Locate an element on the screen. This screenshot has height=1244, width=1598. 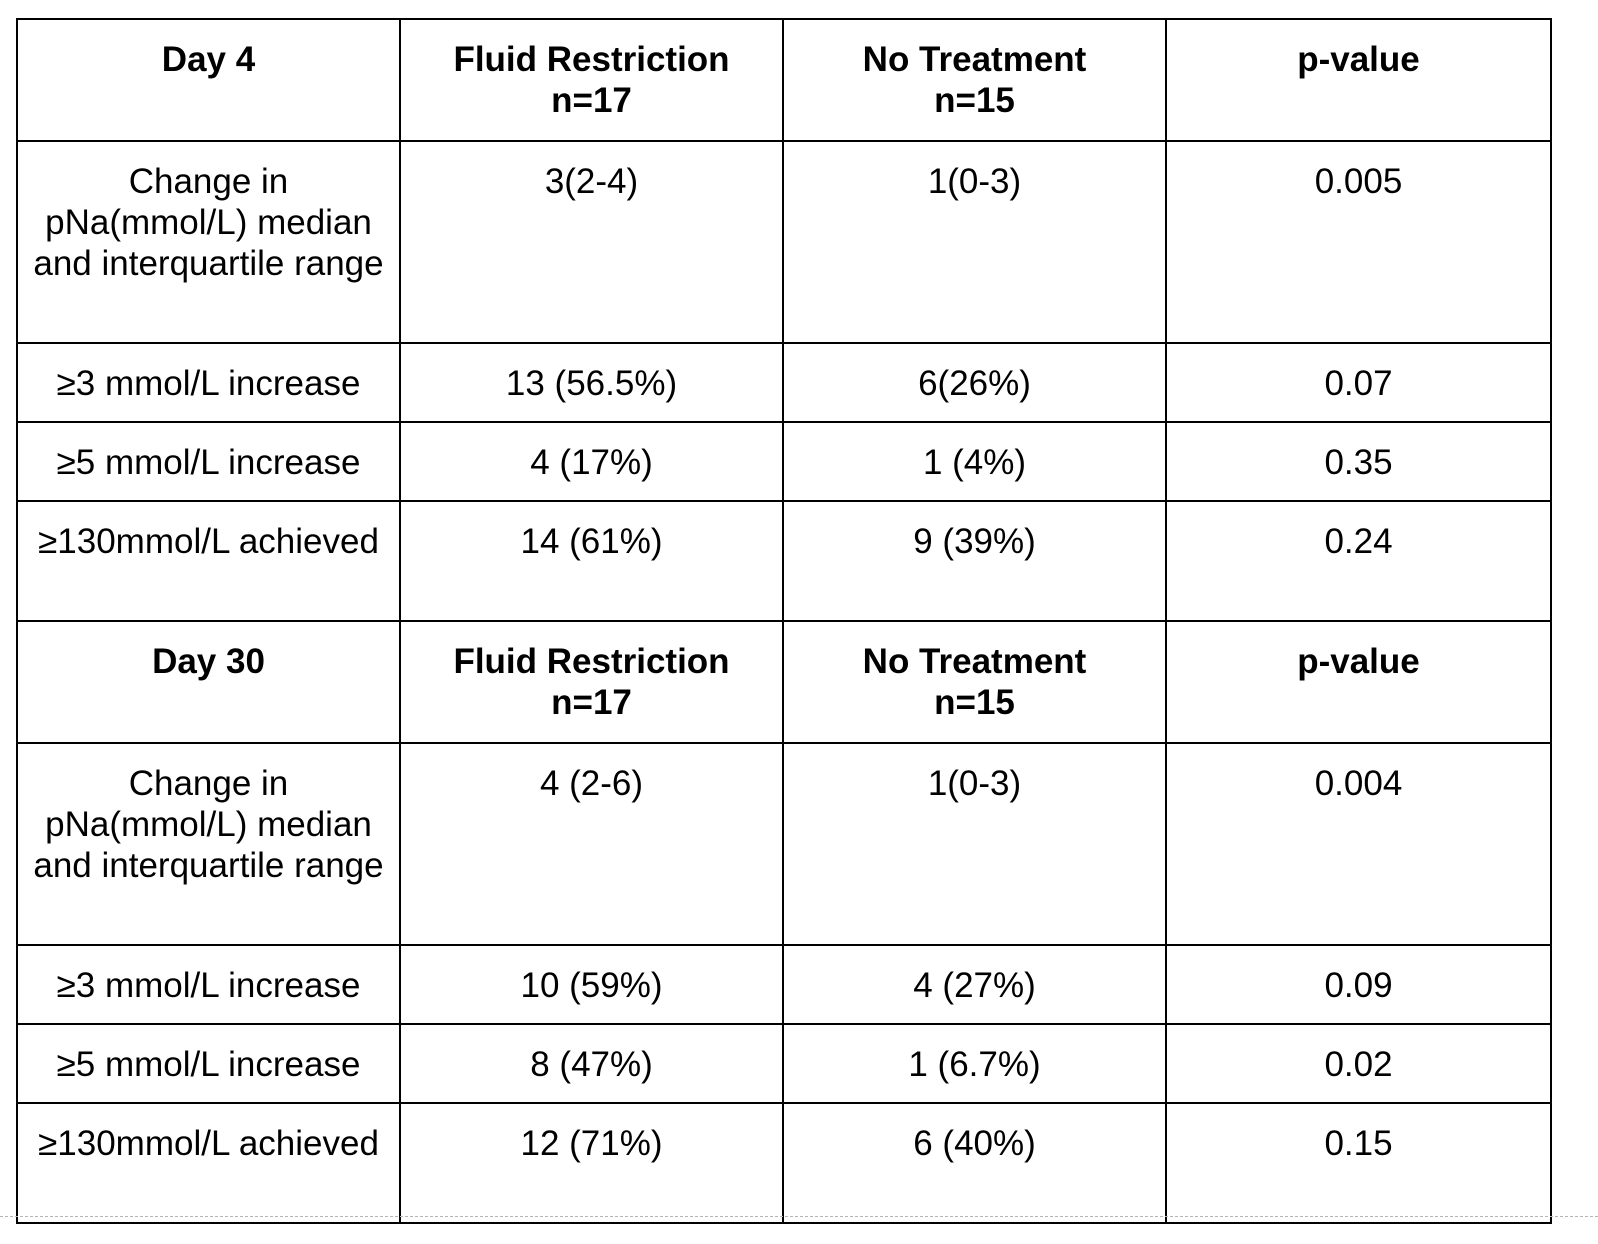
p-value-cell: 0.15 is located at coordinates (1358, 1163).